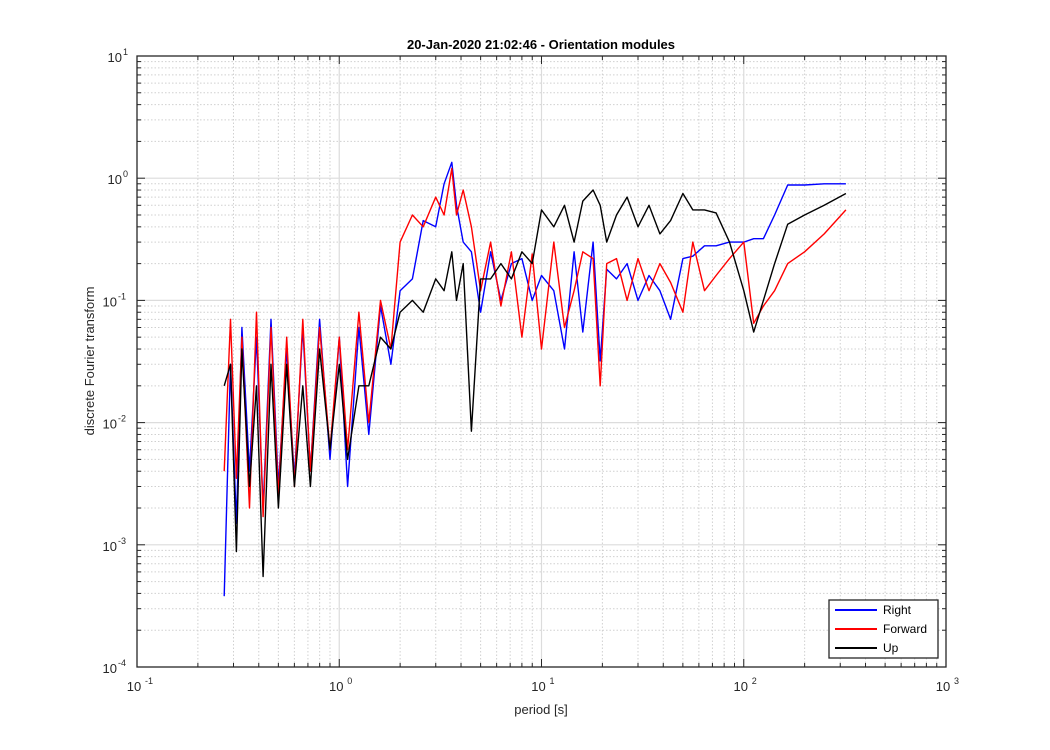 The width and height of the screenshot is (1050, 750). What do you see at coordinates (122, 663) in the screenshot?
I see `y-tick-exponent: -4` at bounding box center [122, 663].